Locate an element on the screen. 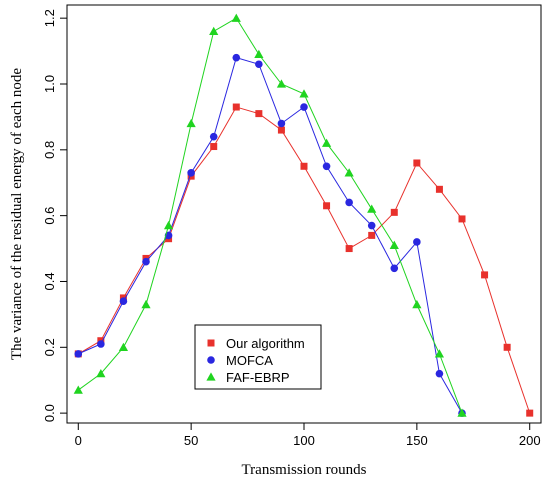  x-axis-title: Transmission rounds is located at coordinates (304, 470).